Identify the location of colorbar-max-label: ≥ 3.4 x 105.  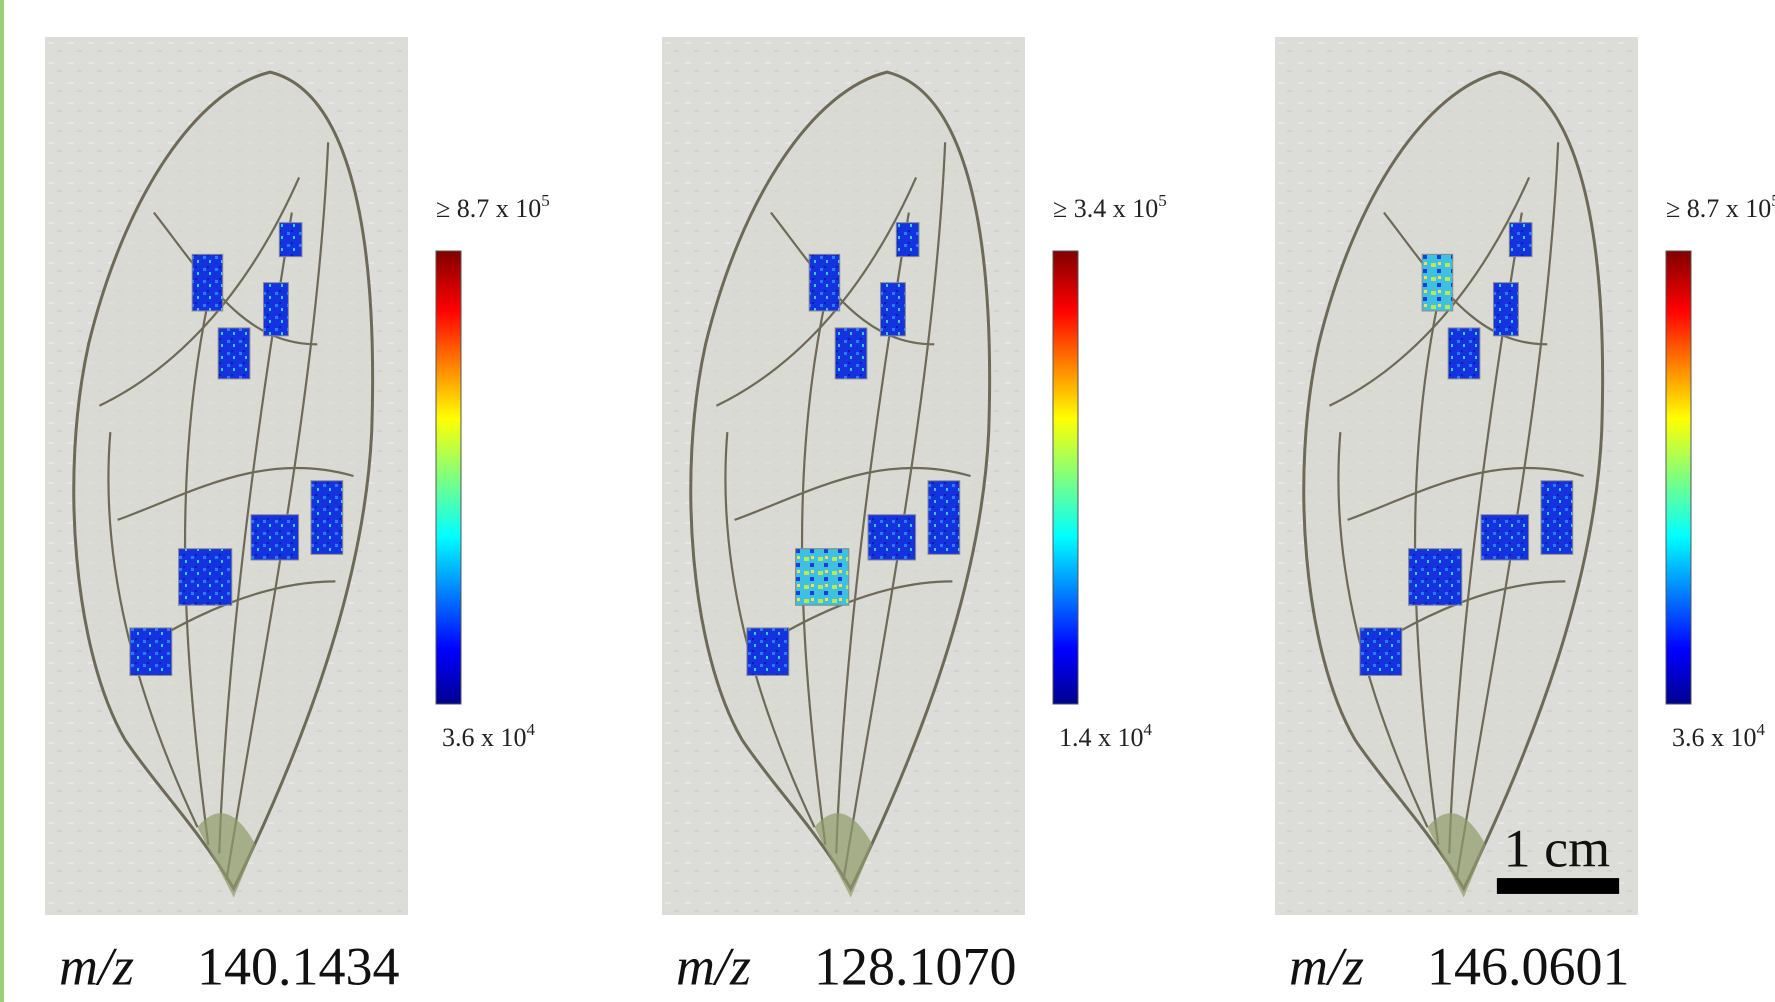
(1110, 207).